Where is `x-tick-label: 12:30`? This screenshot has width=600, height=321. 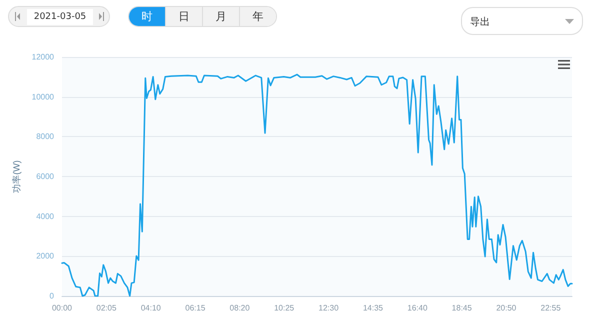
x-tick-label: 12:30 is located at coordinates (329, 308).